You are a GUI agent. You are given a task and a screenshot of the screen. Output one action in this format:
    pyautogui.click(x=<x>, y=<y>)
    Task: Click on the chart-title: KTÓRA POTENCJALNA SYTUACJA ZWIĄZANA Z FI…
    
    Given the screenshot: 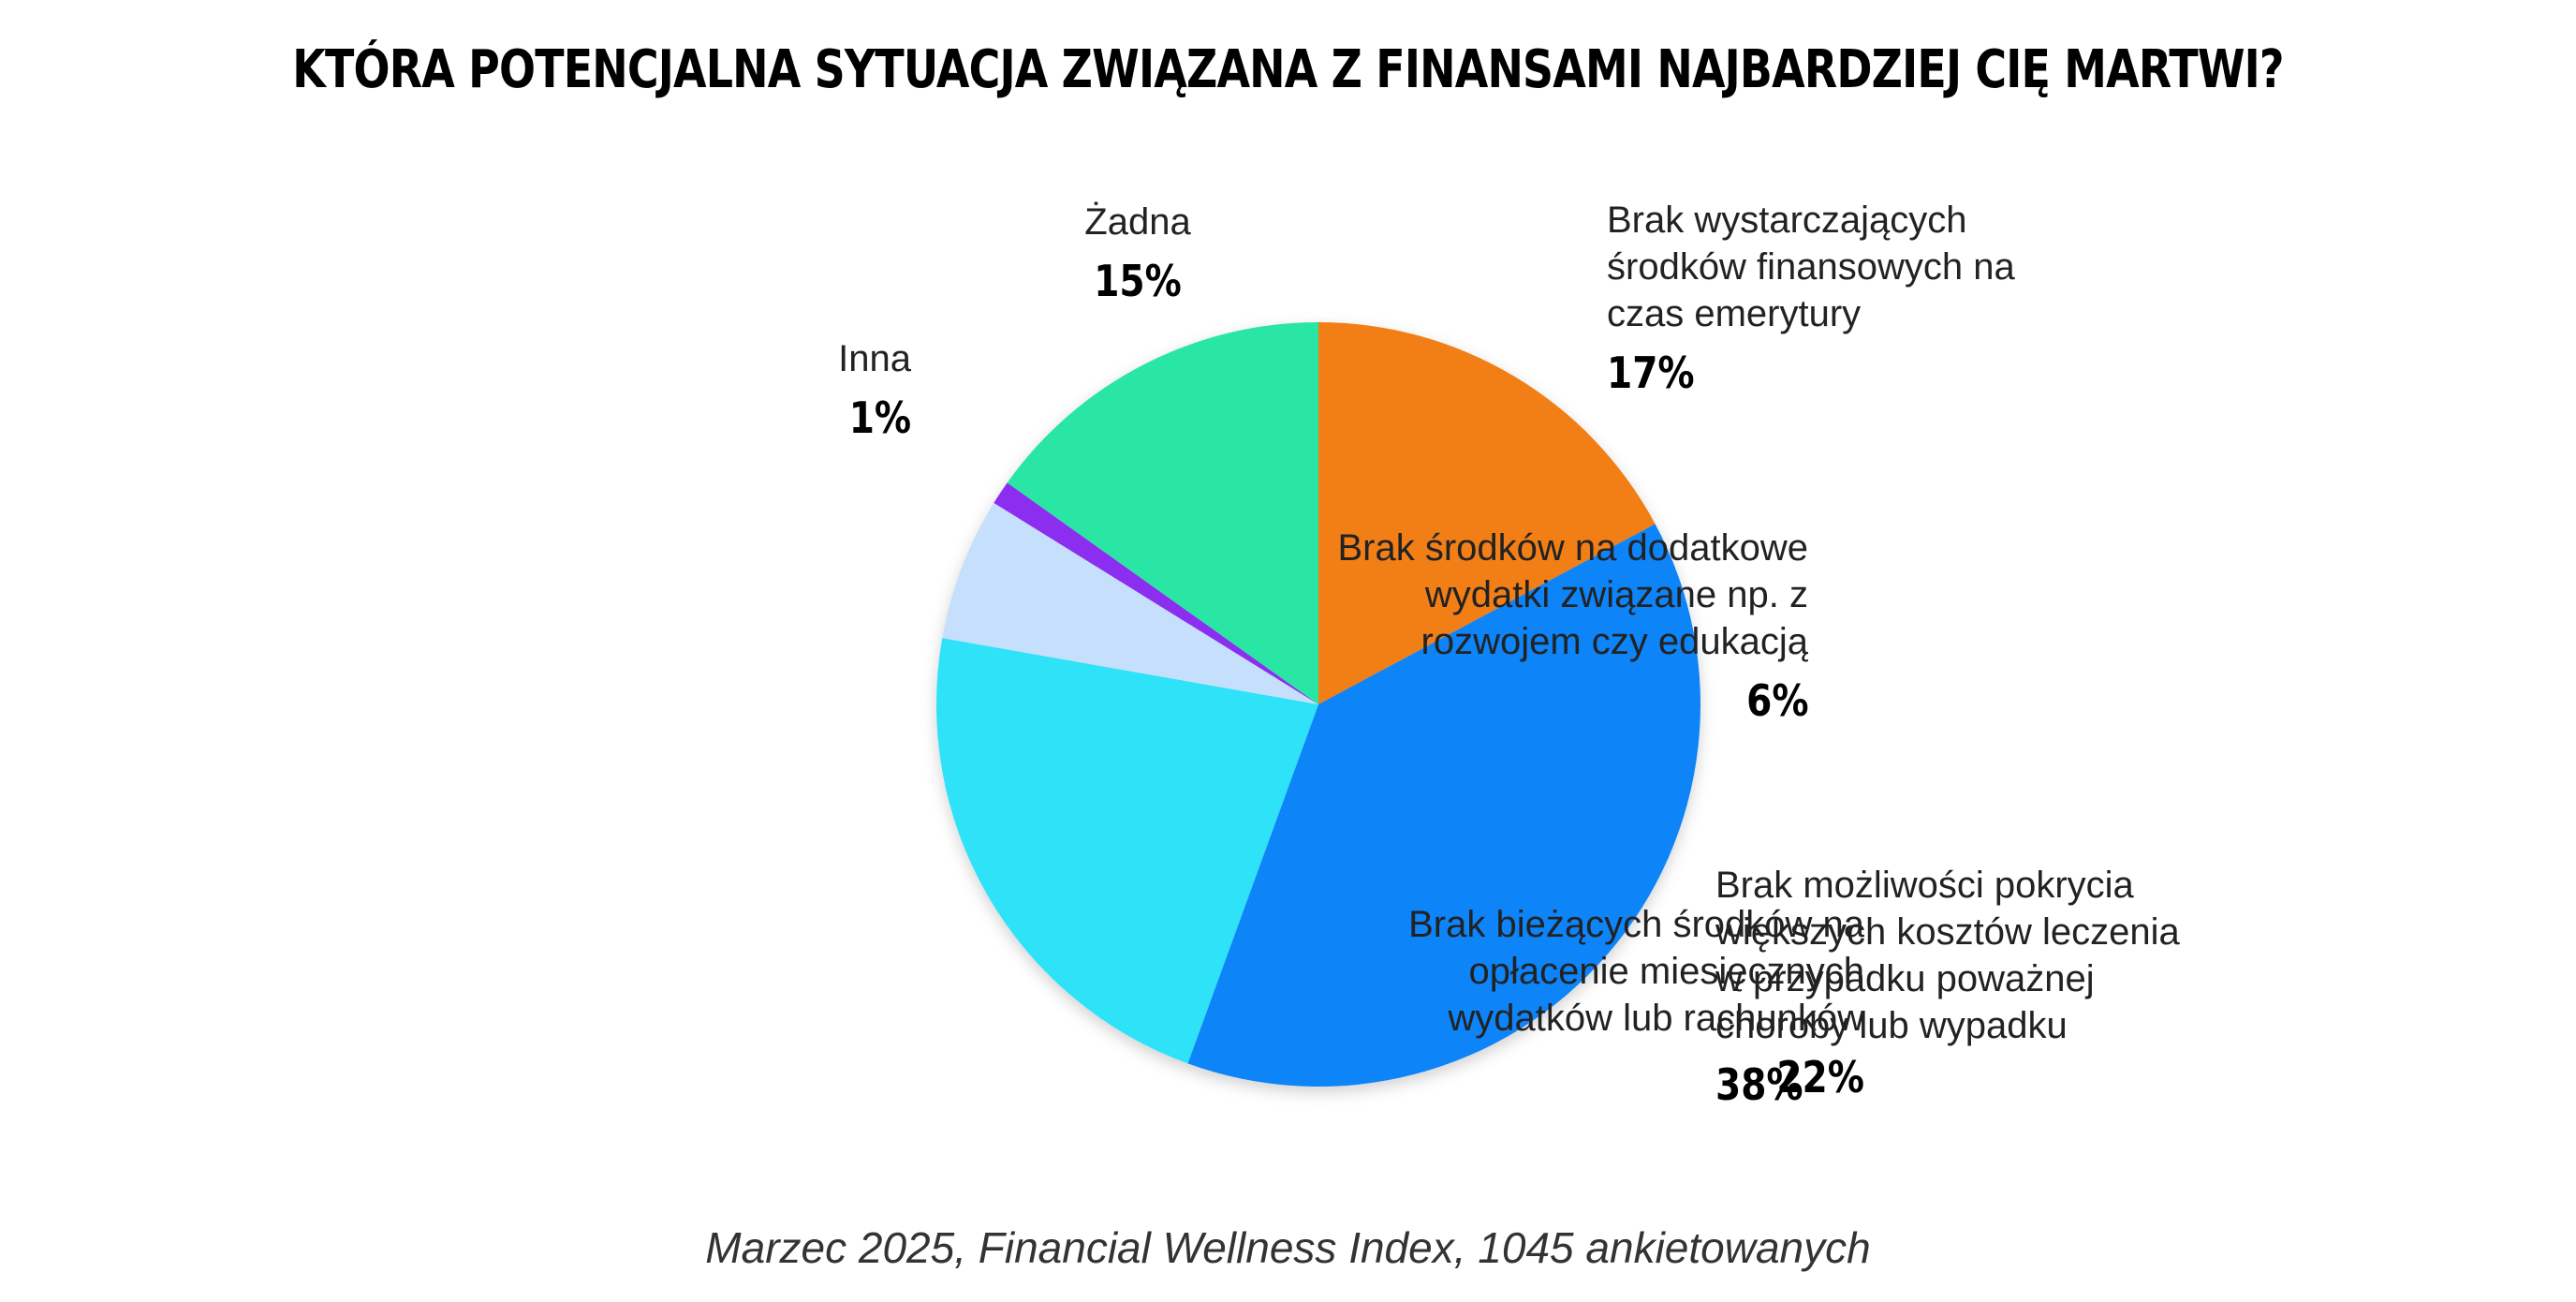 What is the action you would take?
    pyautogui.click(x=1288, y=69)
    